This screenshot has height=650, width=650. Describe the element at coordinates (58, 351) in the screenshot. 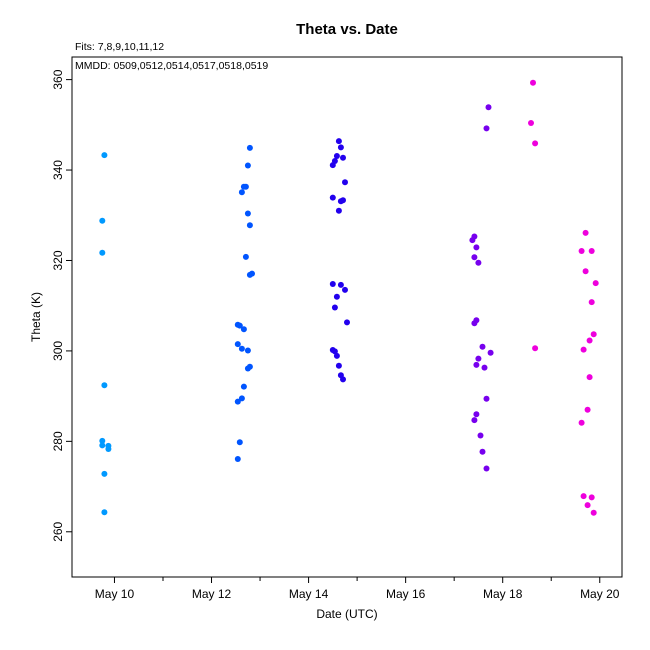

I see `y-tick-label: 300` at that location.